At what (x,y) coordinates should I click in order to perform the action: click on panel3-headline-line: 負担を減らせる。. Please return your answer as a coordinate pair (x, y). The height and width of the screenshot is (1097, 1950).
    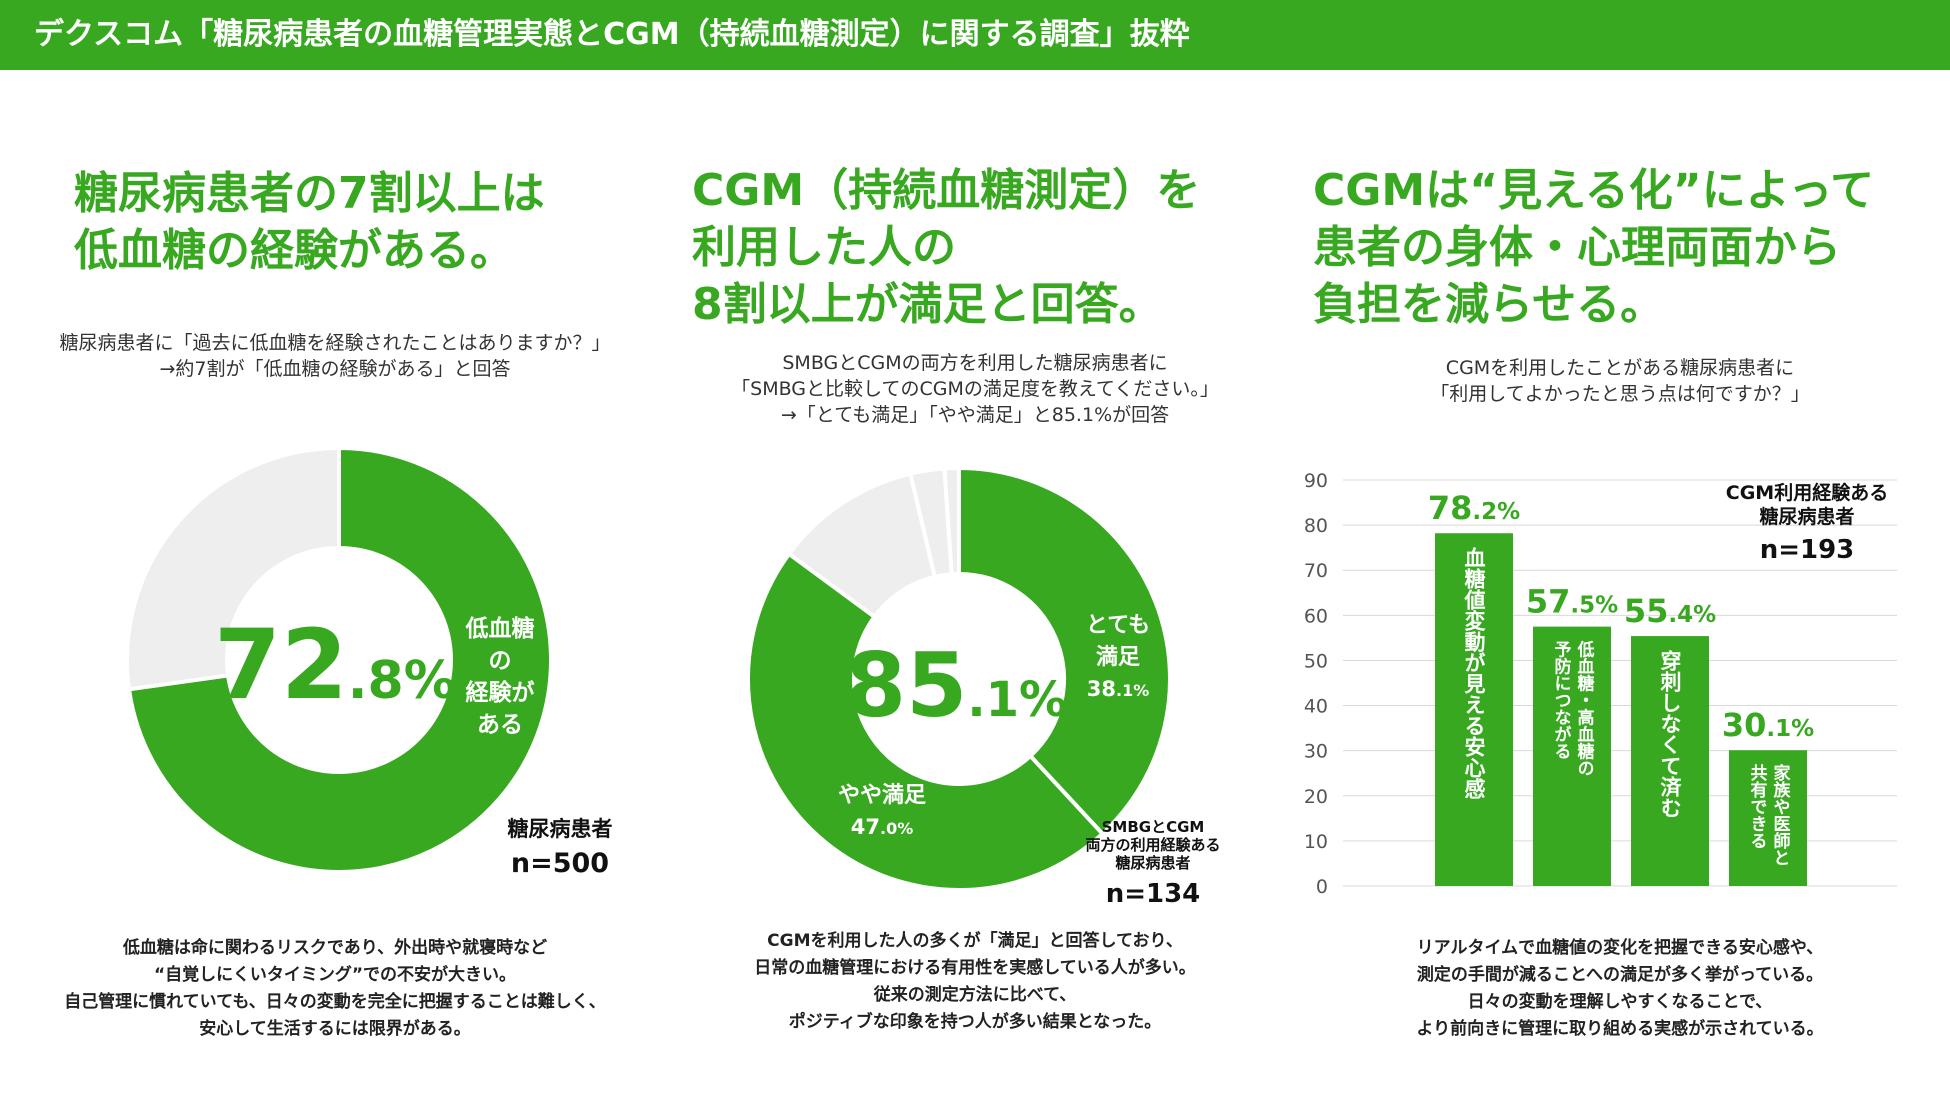
    Looking at the image, I should click on (1489, 304).